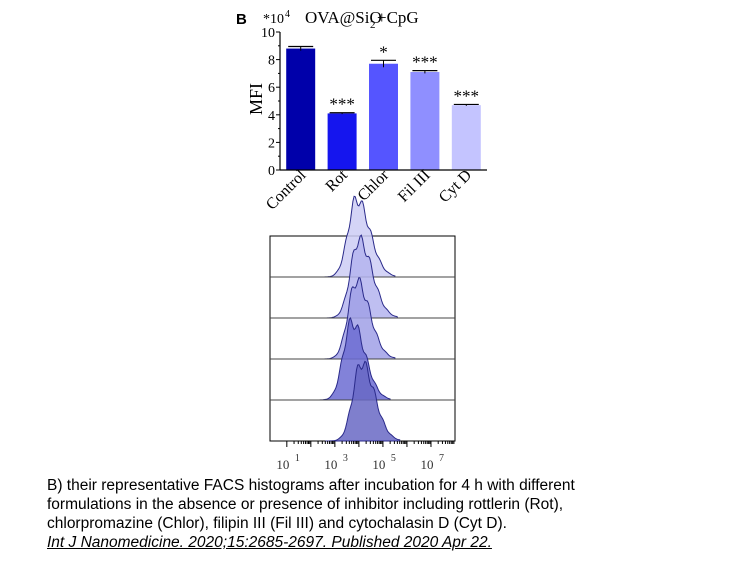  What do you see at coordinates (256, 99) in the screenshot?
I see `y-axis-label: MFI` at bounding box center [256, 99].